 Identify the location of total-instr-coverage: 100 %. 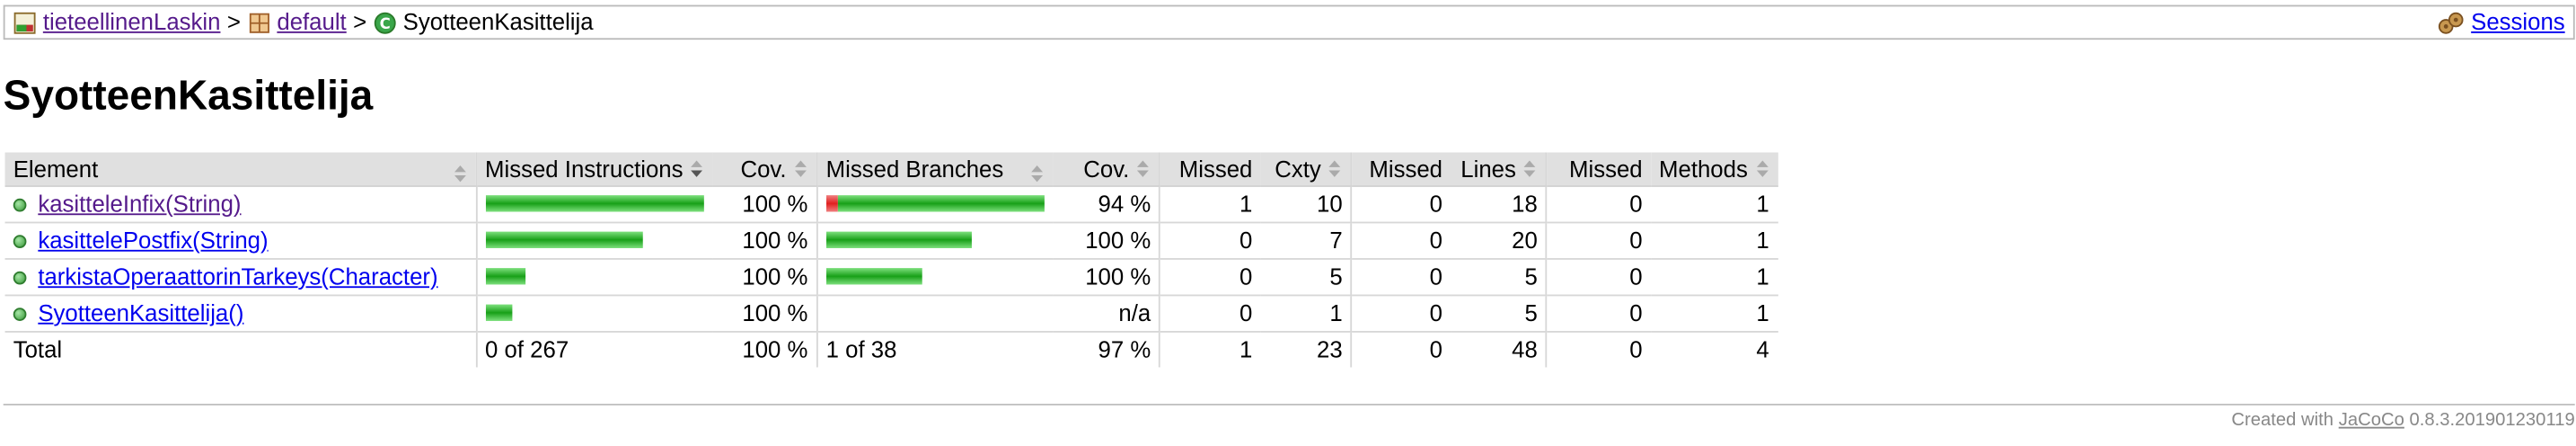
(764, 349).